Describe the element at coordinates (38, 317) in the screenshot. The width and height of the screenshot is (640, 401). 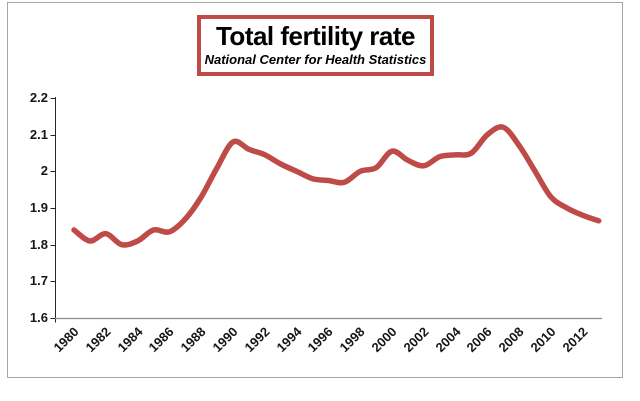
I see `y-axis-tick-label: 1.6` at that location.